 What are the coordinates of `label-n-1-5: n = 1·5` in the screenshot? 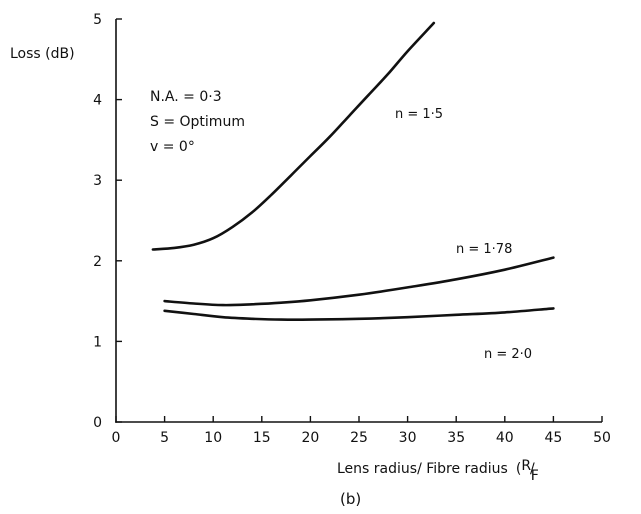 It's located at (419, 114).